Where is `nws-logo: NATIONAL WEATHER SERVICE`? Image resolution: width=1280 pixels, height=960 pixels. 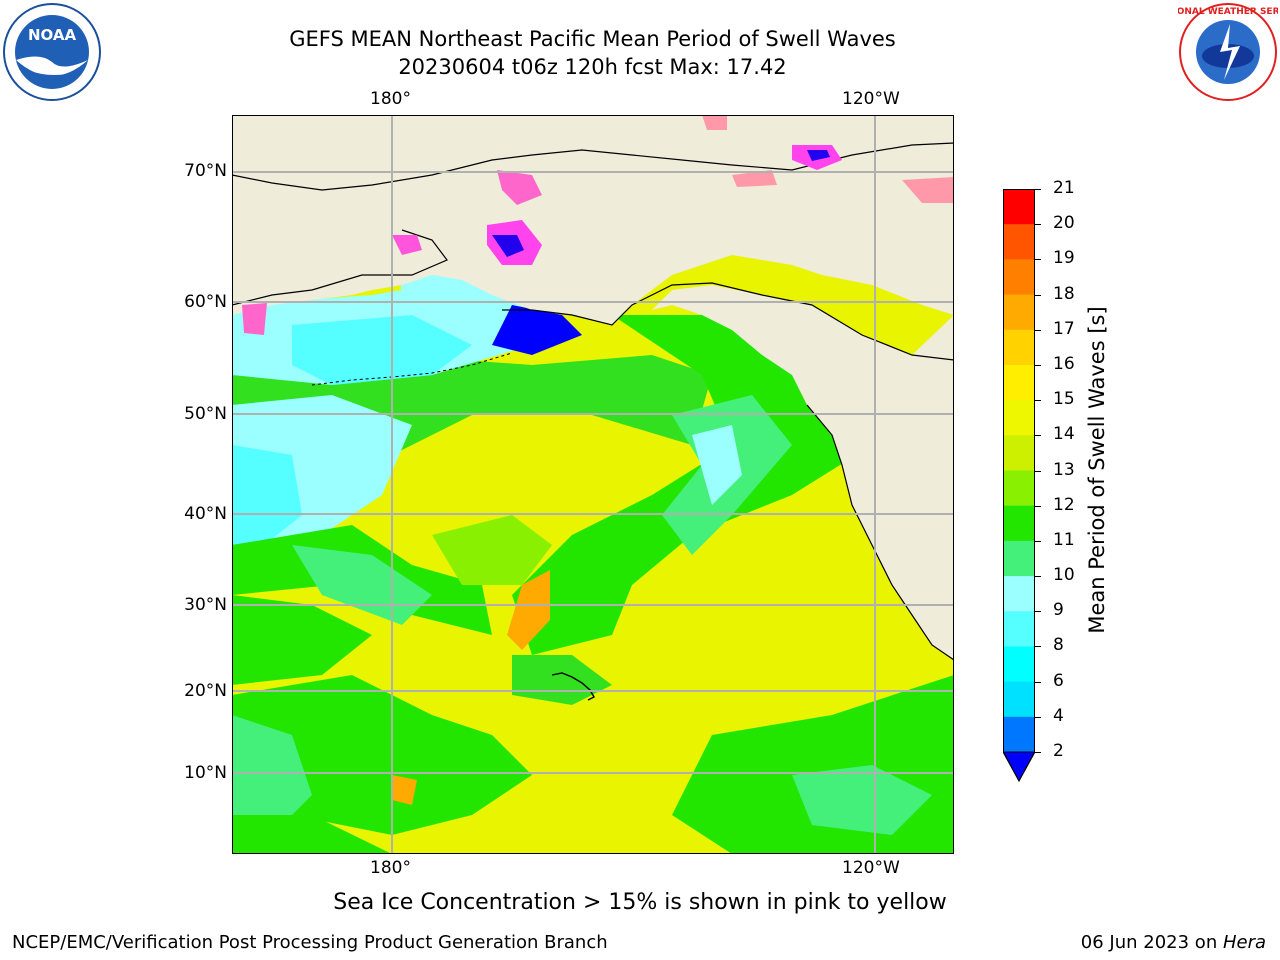 nws-logo: NATIONAL WEATHER SERVICE is located at coordinates (1216, 52).